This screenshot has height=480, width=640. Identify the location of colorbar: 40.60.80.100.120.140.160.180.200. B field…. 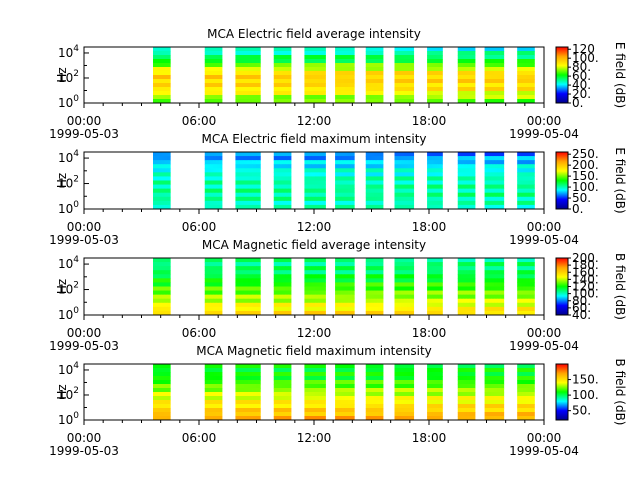
(591, 286).